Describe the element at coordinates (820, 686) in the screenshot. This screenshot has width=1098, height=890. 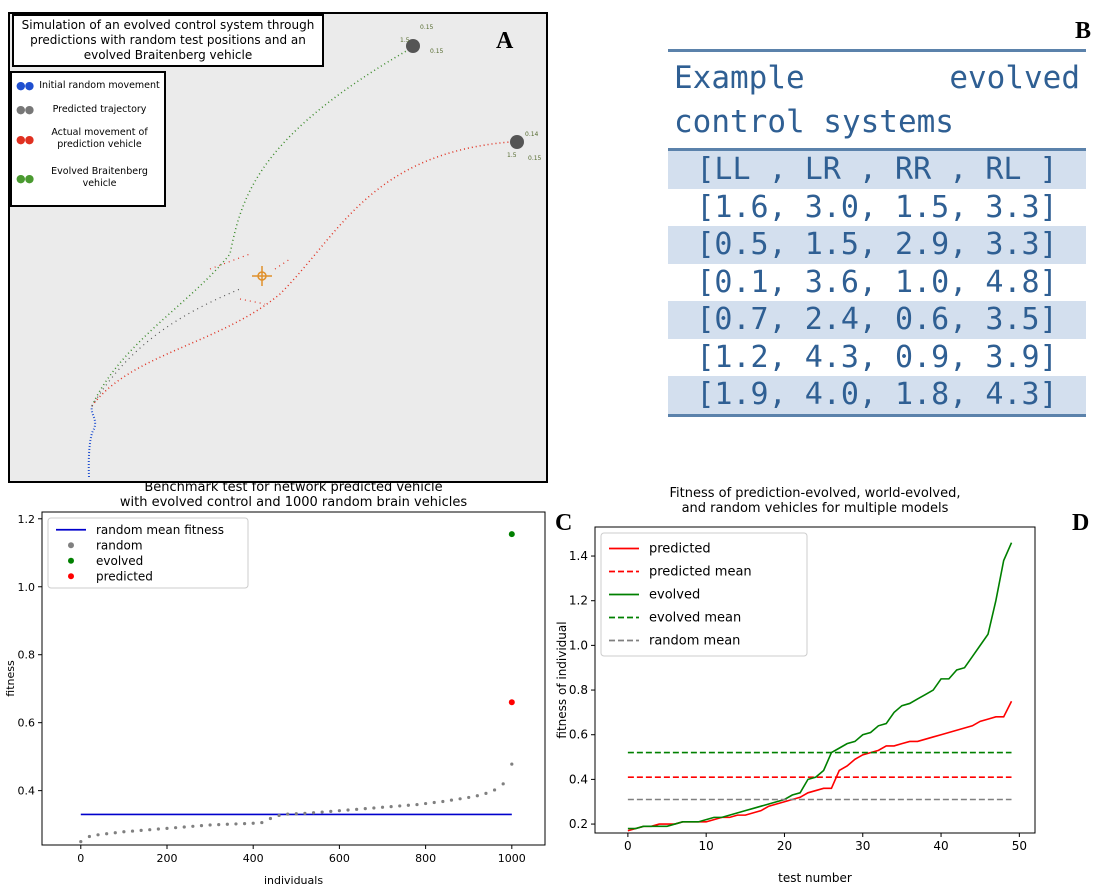
I see `series-line` at that location.